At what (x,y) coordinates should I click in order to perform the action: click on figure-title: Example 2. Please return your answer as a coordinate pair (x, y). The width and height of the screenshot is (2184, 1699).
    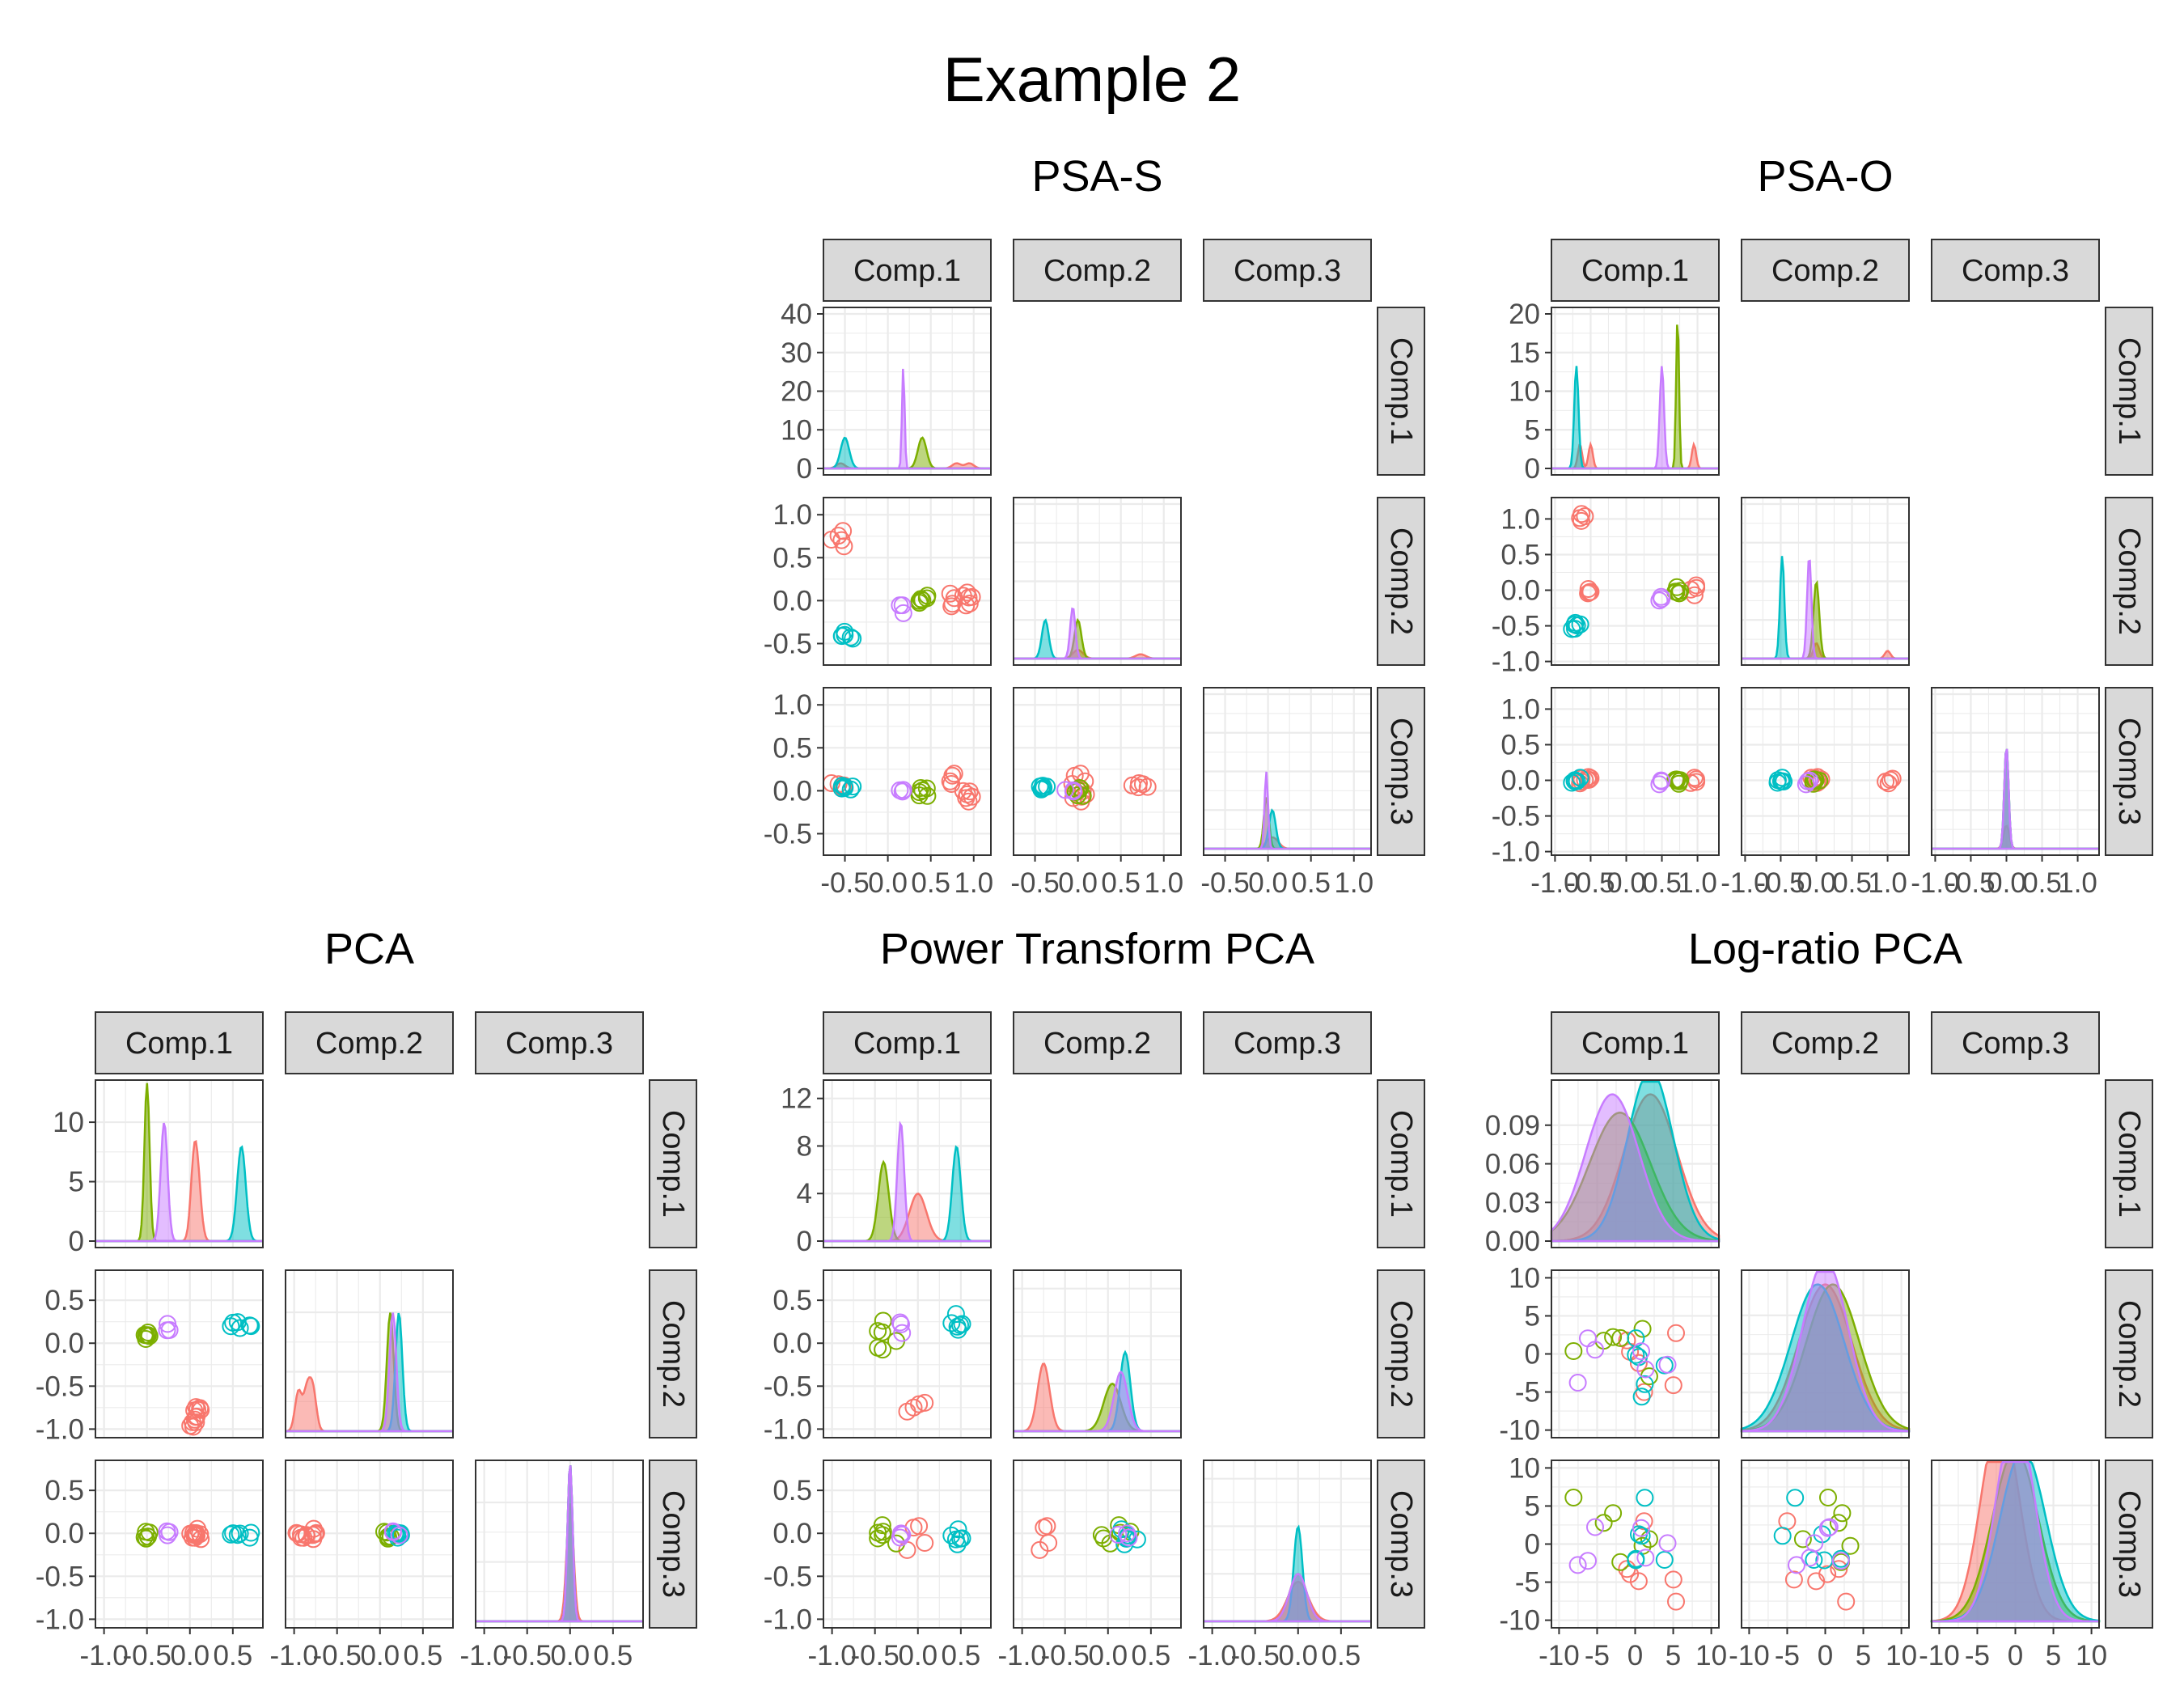
    Looking at the image, I should click on (1092, 79).